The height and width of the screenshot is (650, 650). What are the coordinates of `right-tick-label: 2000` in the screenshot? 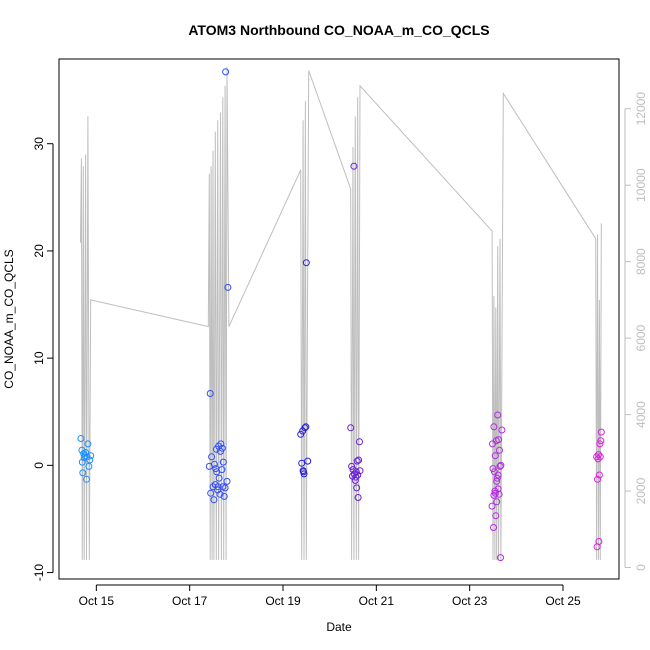 It's located at (641, 490).